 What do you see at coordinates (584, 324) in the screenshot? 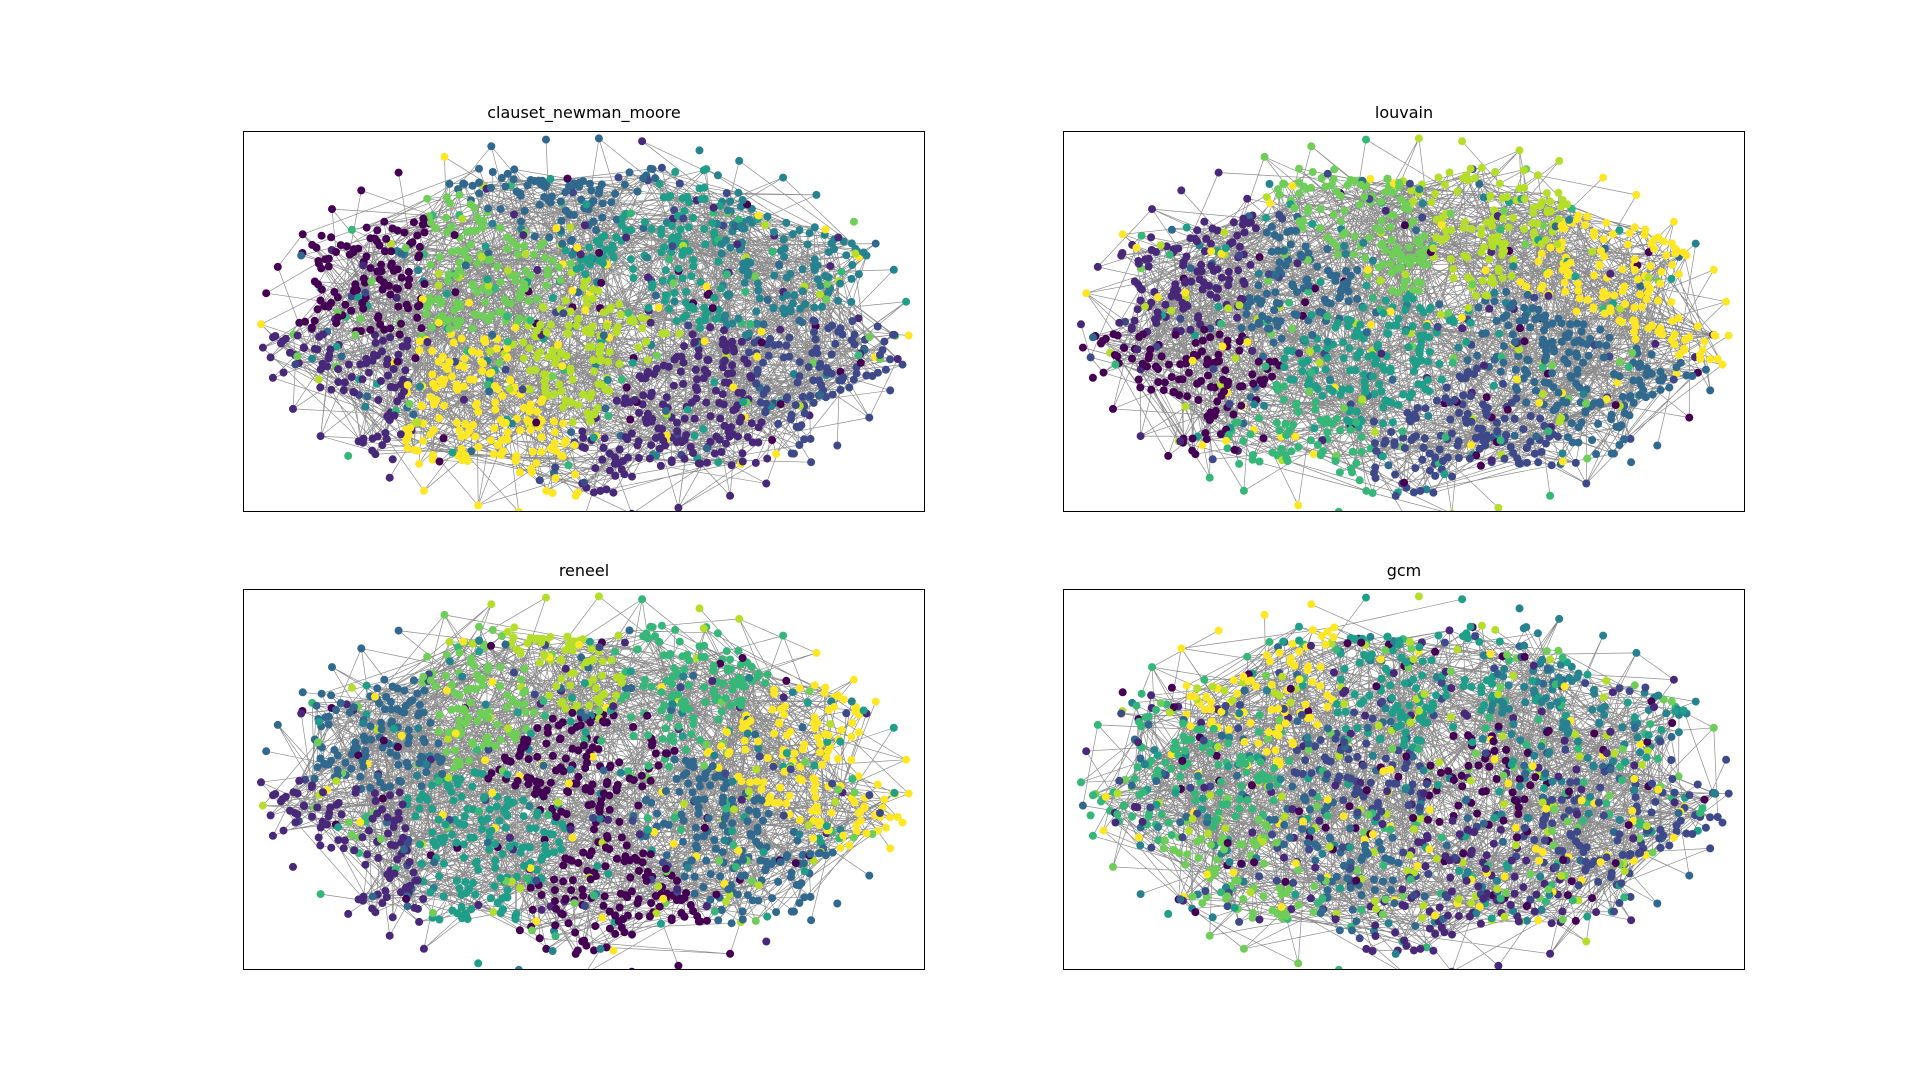
I see `edge-group` at bounding box center [584, 324].